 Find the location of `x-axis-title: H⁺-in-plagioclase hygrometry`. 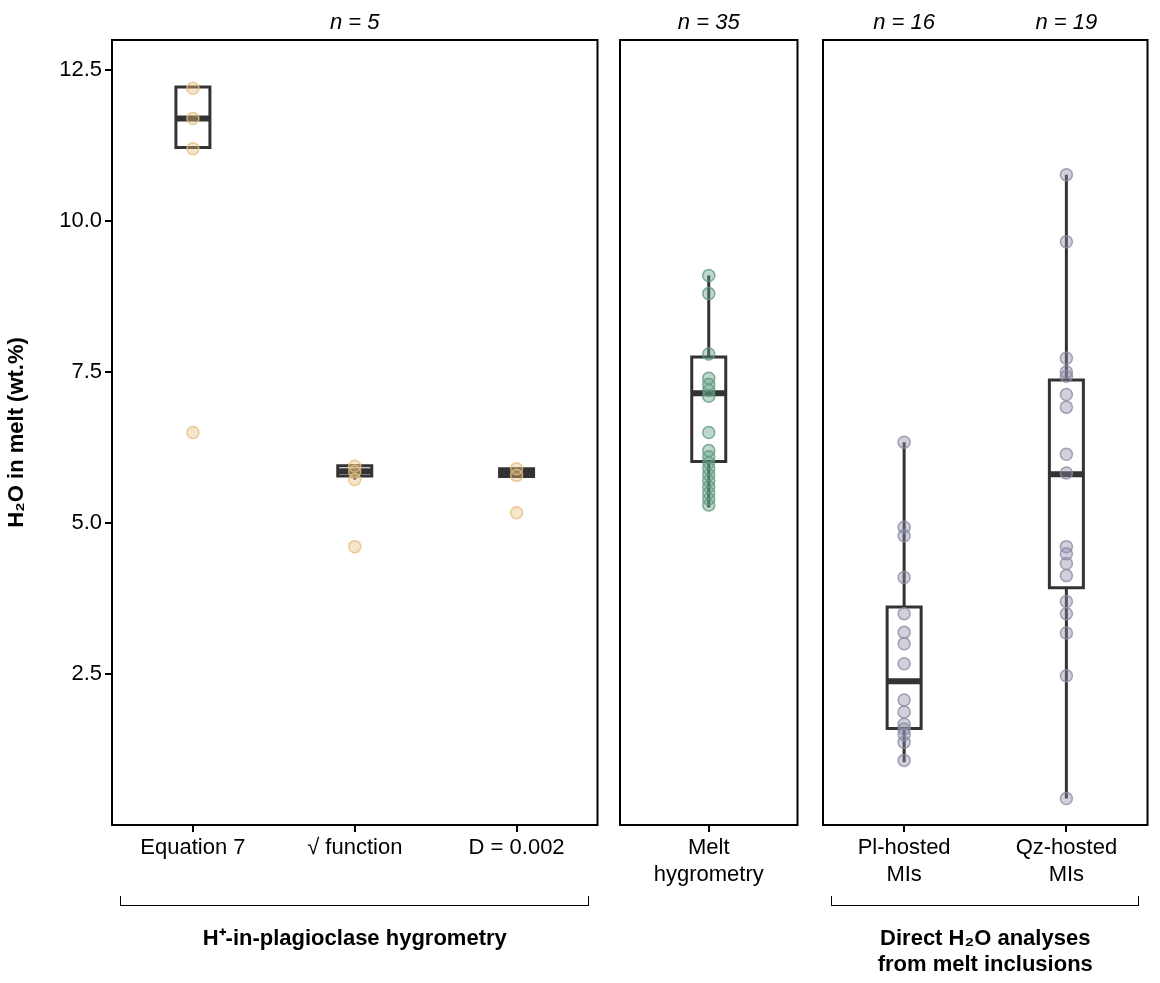

x-axis-title: H⁺-in-plagioclase hygrometry is located at coordinates (354, 938).